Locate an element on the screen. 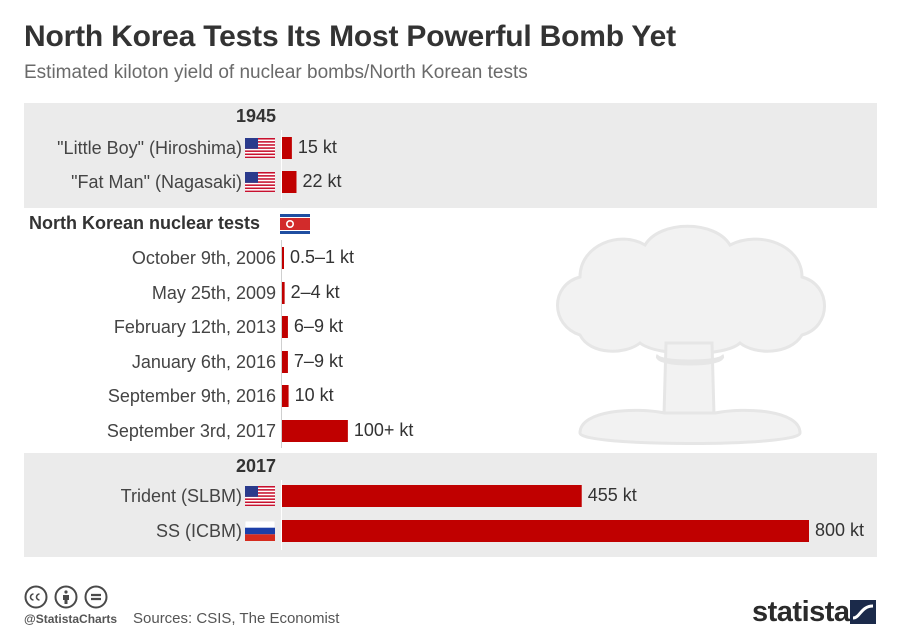 This screenshot has width=900, height=641. statista-logo-icon is located at coordinates (863, 612).